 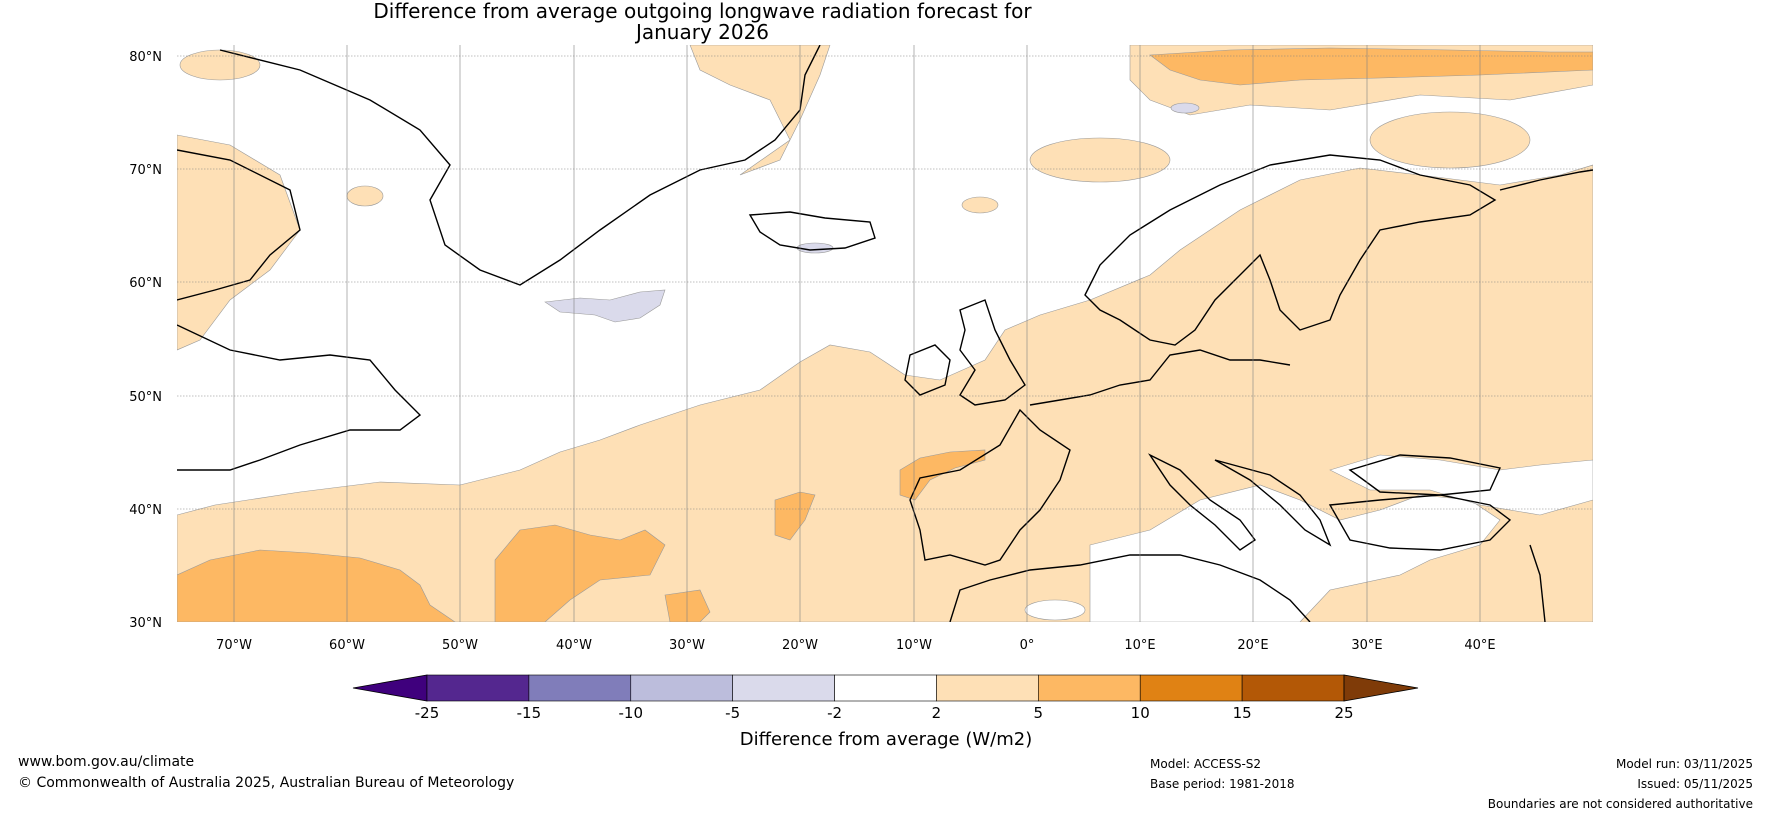 I want to click on anomaly-cell-nw-greenland, so click(x=220, y=65).